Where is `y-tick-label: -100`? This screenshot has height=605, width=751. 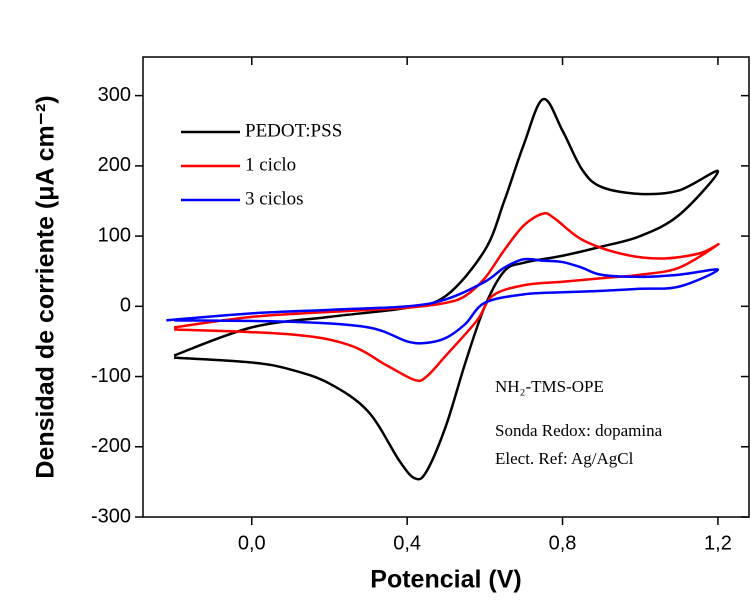
y-tick-label: -100 is located at coordinates (111, 376).